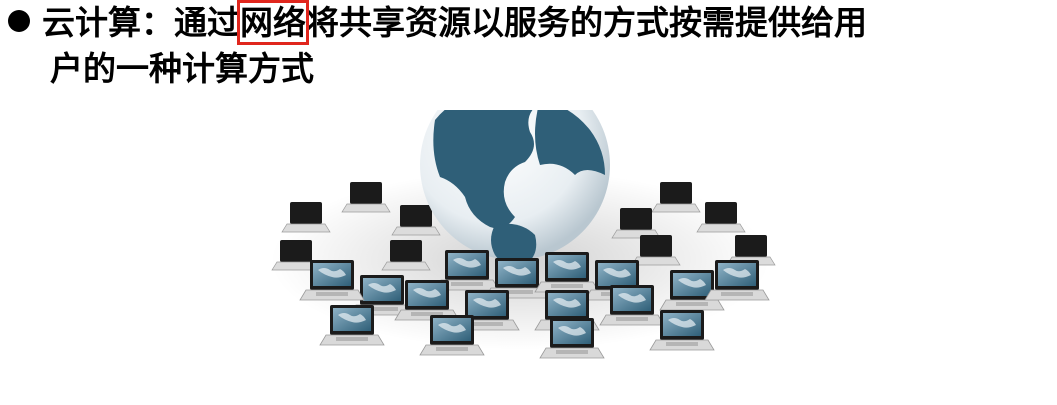 Image resolution: width=1057 pixels, height=405 pixels. What do you see at coordinates (273, 22) in the screenshot?
I see `highlighted-term: 网络` at bounding box center [273, 22].